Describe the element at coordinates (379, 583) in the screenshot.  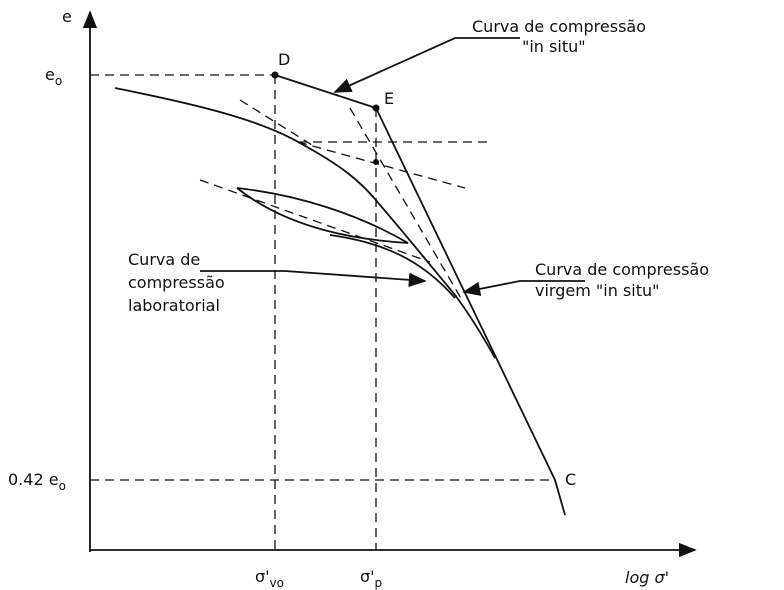
I see `text: p` at that location.